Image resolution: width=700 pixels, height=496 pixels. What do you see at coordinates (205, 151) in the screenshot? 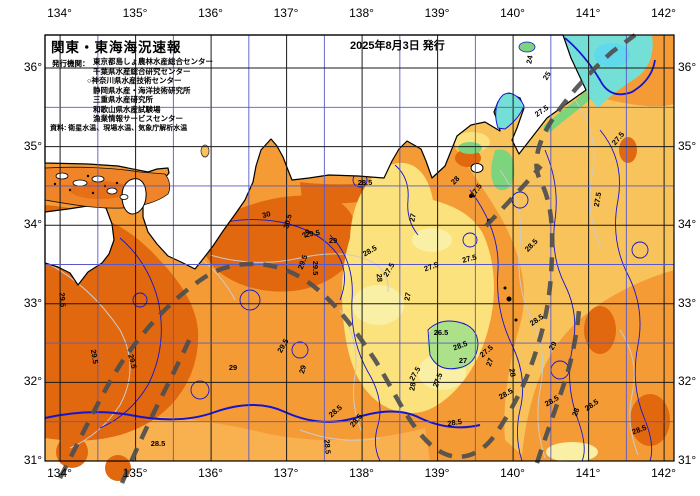
I see `inland-lake-dot` at bounding box center [205, 151].